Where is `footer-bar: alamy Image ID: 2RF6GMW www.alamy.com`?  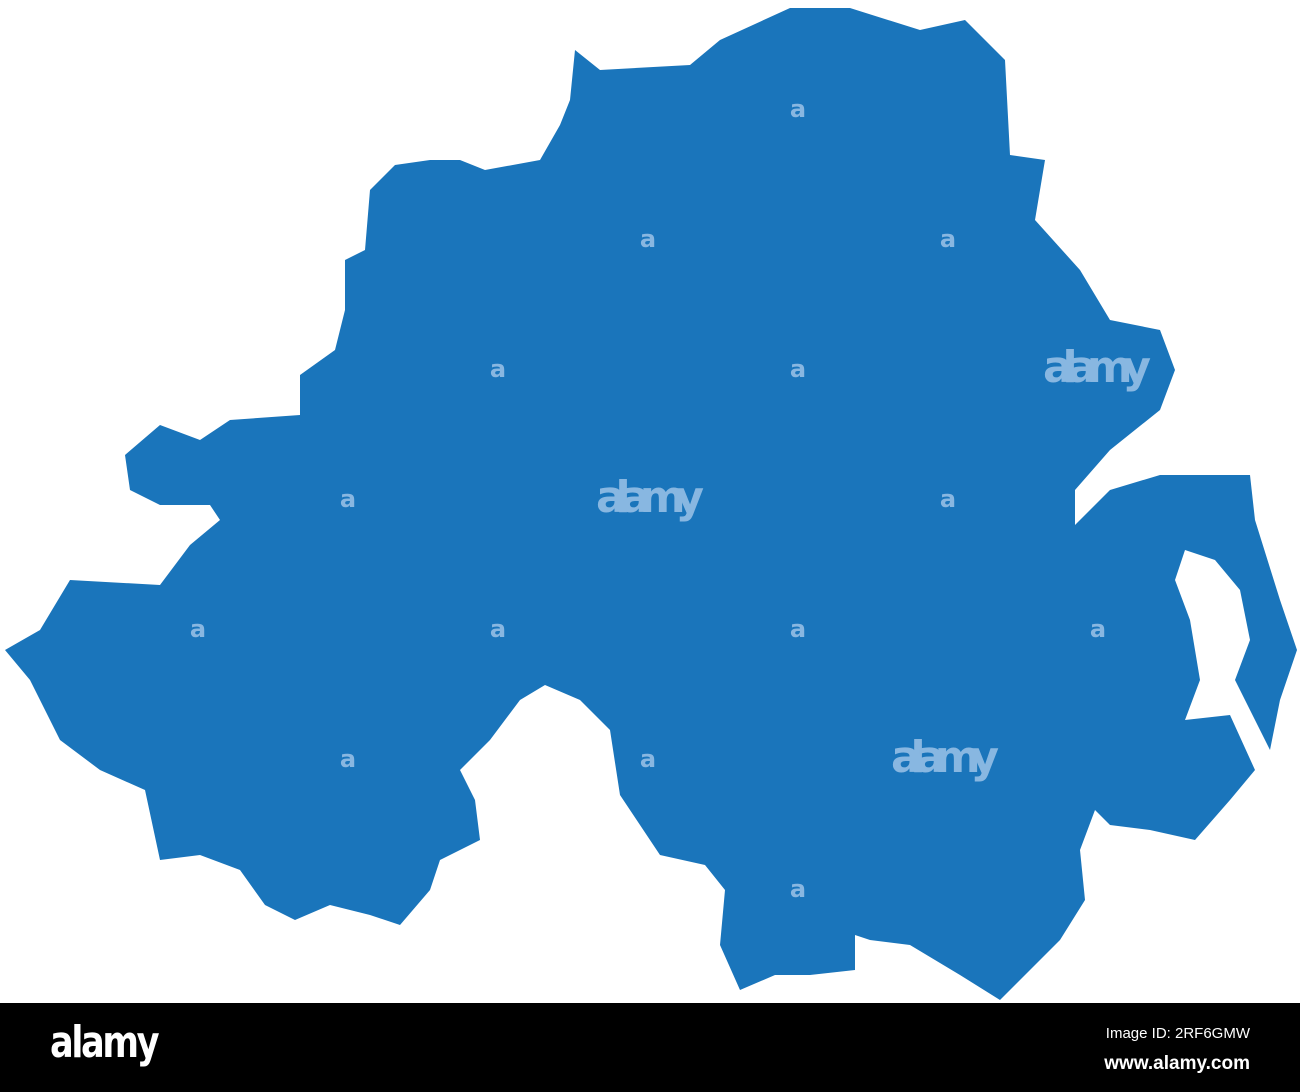 footer-bar: alamy Image ID: 2RF6GMW www.alamy.com is located at coordinates (650, 1047).